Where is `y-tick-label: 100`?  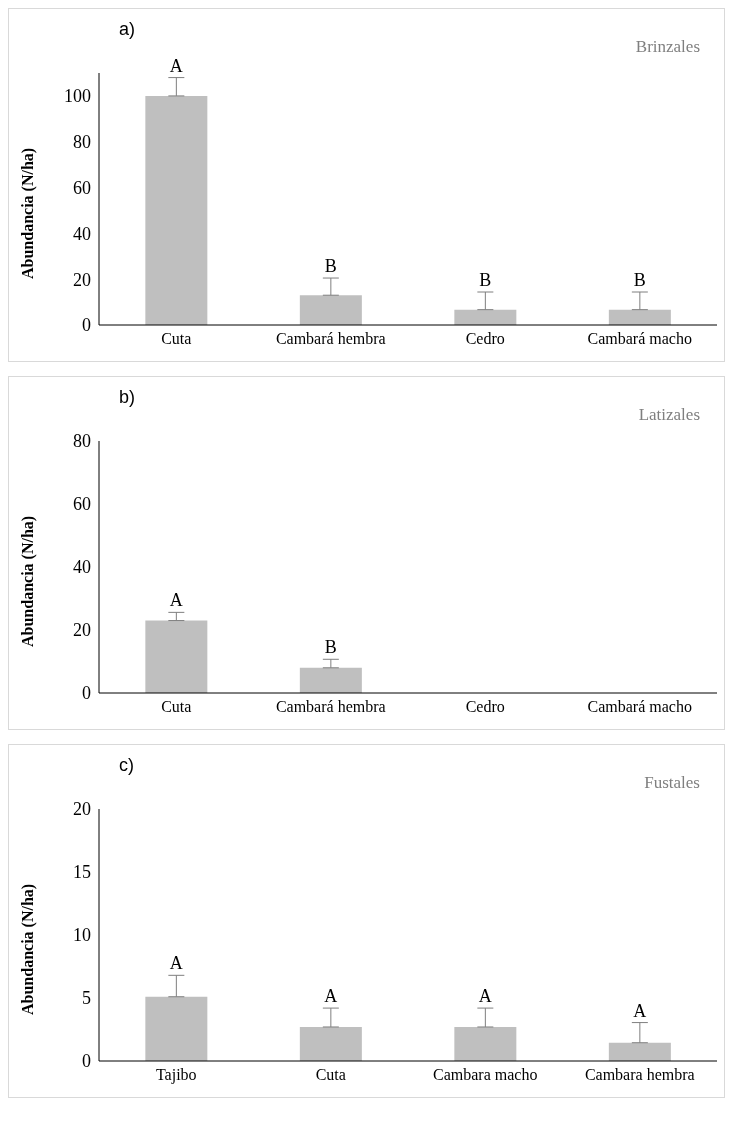
y-tick-label: 100 is located at coordinates (77, 96).